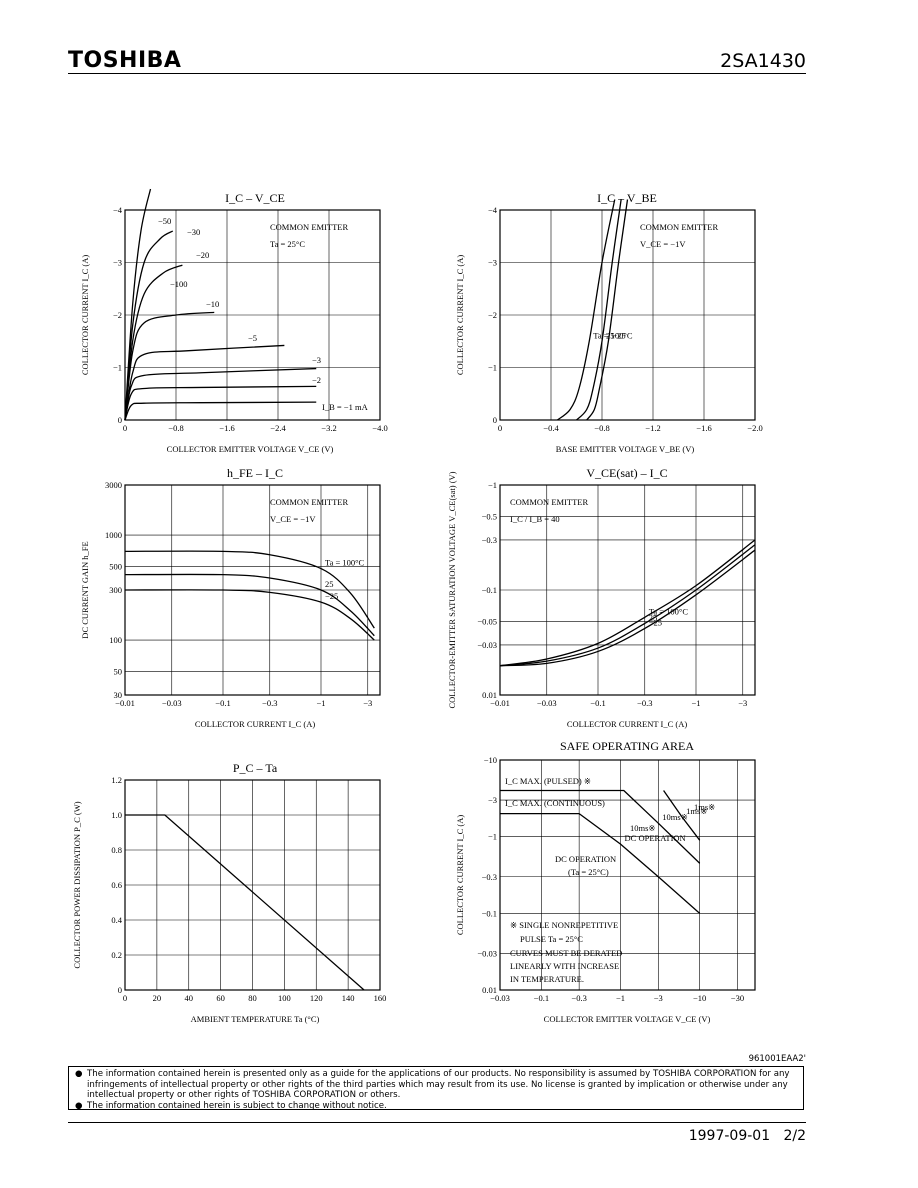 This screenshot has width=918, height=1188. What do you see at coordinates (548, 781) in the screenshot?
I see `chart-annotation: I_C MAX. (PULSED) ※` at bounding box center [548, 781].